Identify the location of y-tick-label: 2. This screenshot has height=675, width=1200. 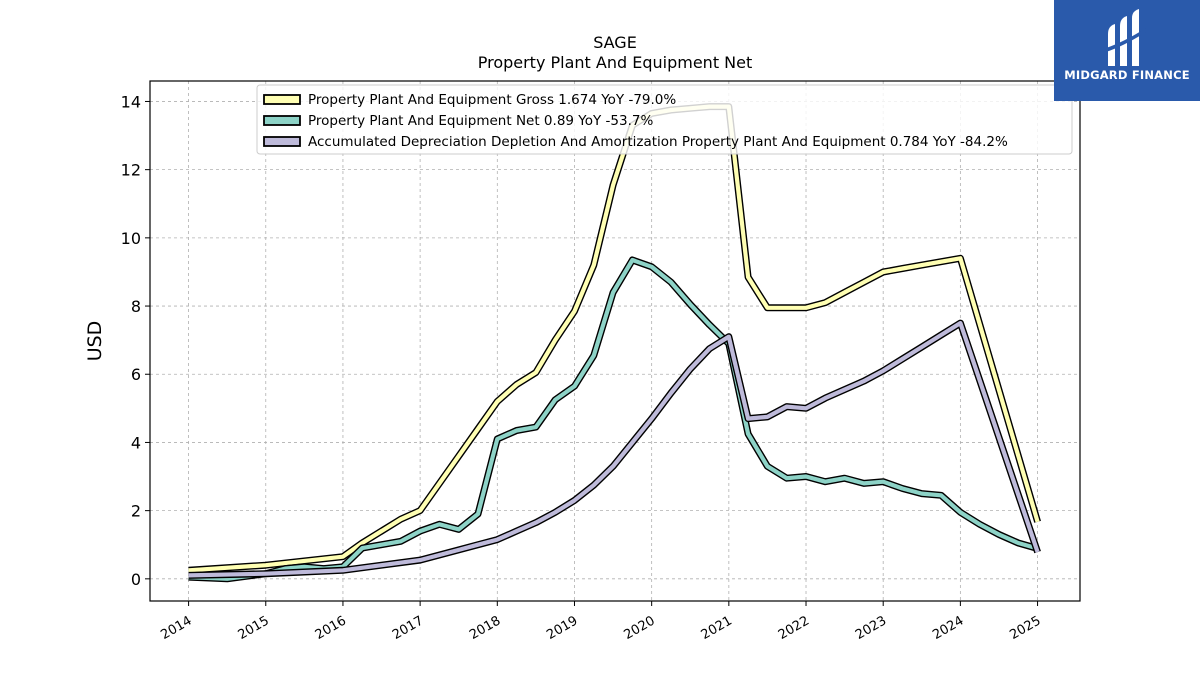
(136, 511).